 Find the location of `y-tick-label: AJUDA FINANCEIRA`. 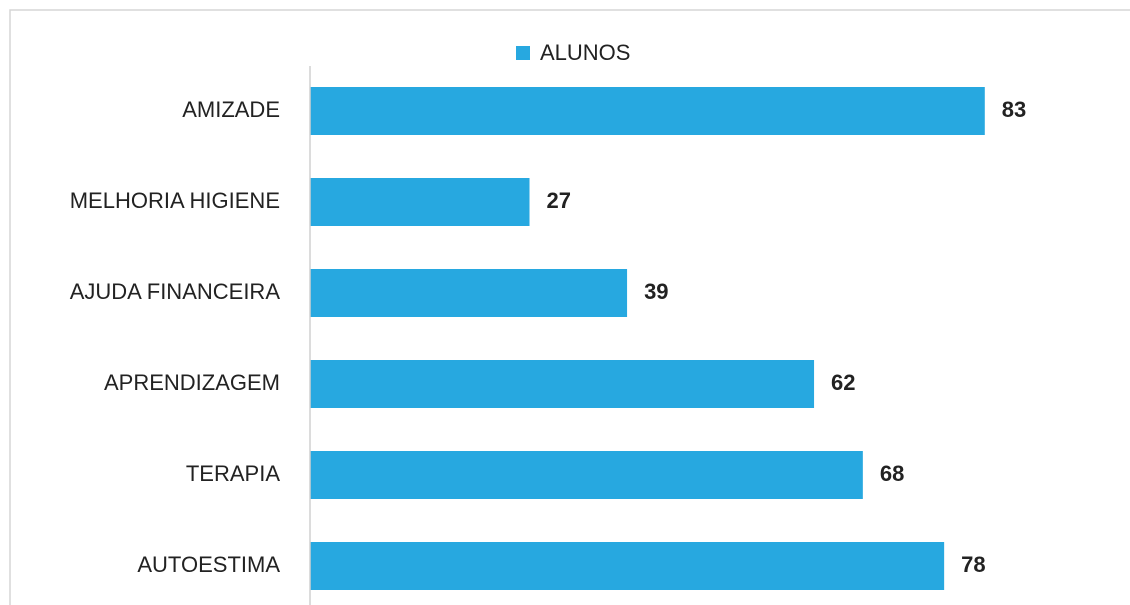

y-tick-label: AJUDA FINANCEIRA is located at coordinates (175, 291).